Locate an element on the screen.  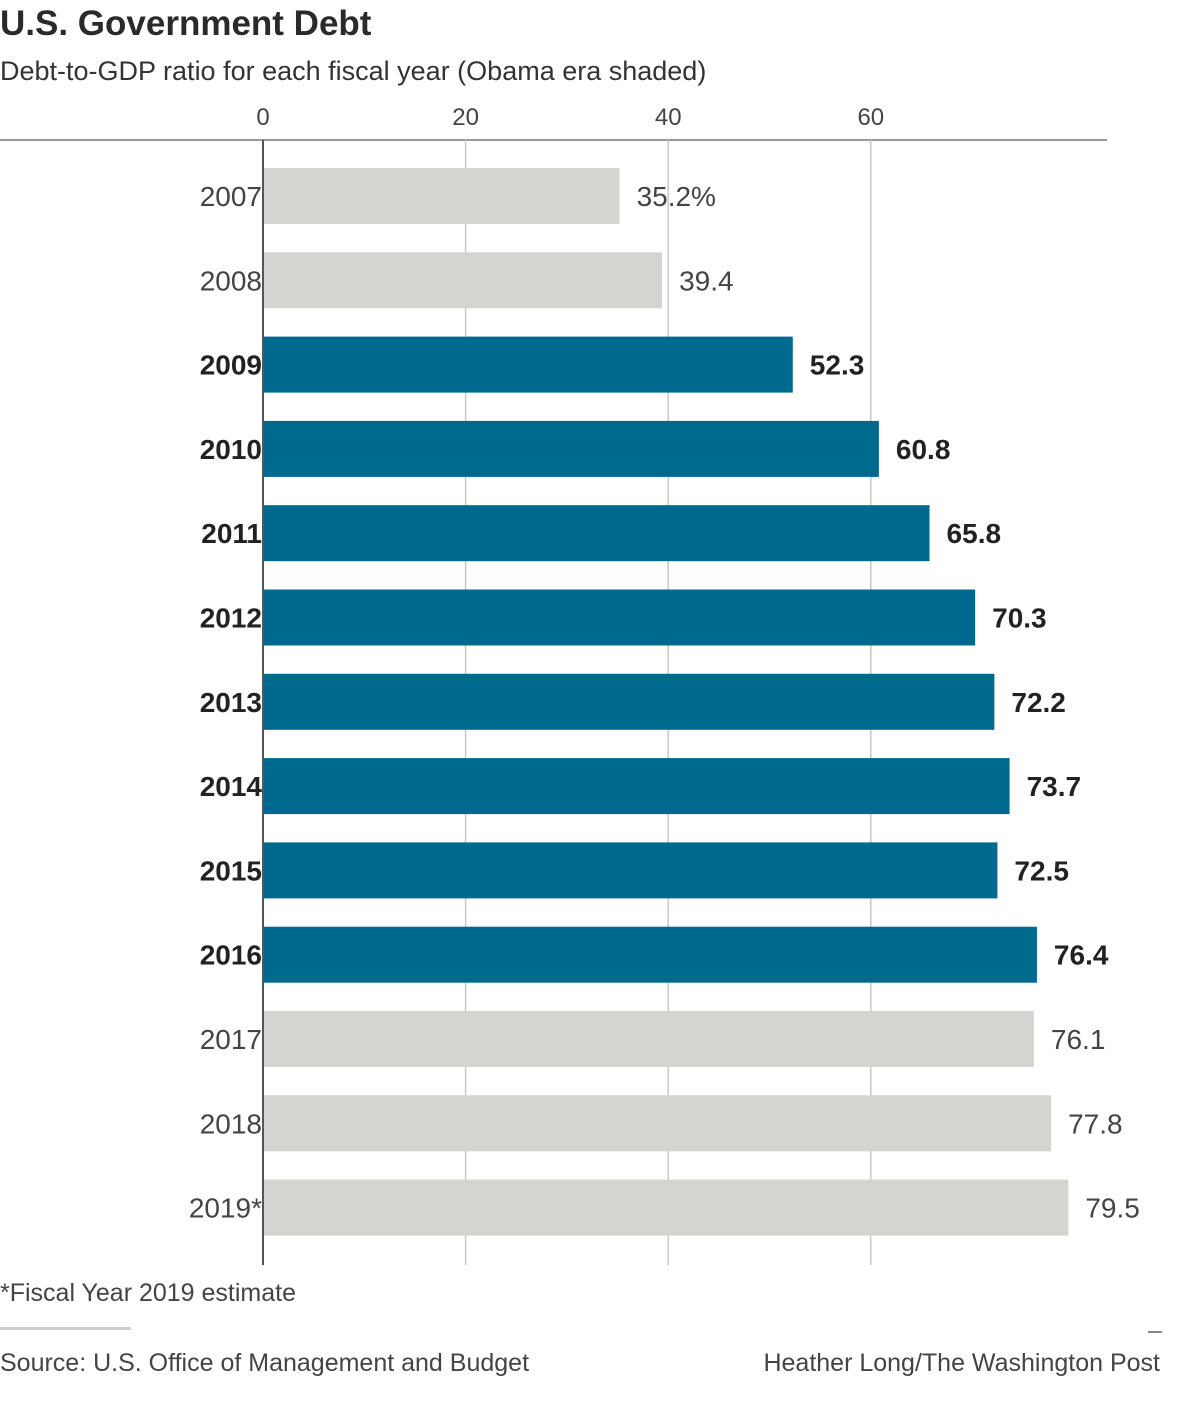
data-label: 35.2% is located at coordinates (676, 196).